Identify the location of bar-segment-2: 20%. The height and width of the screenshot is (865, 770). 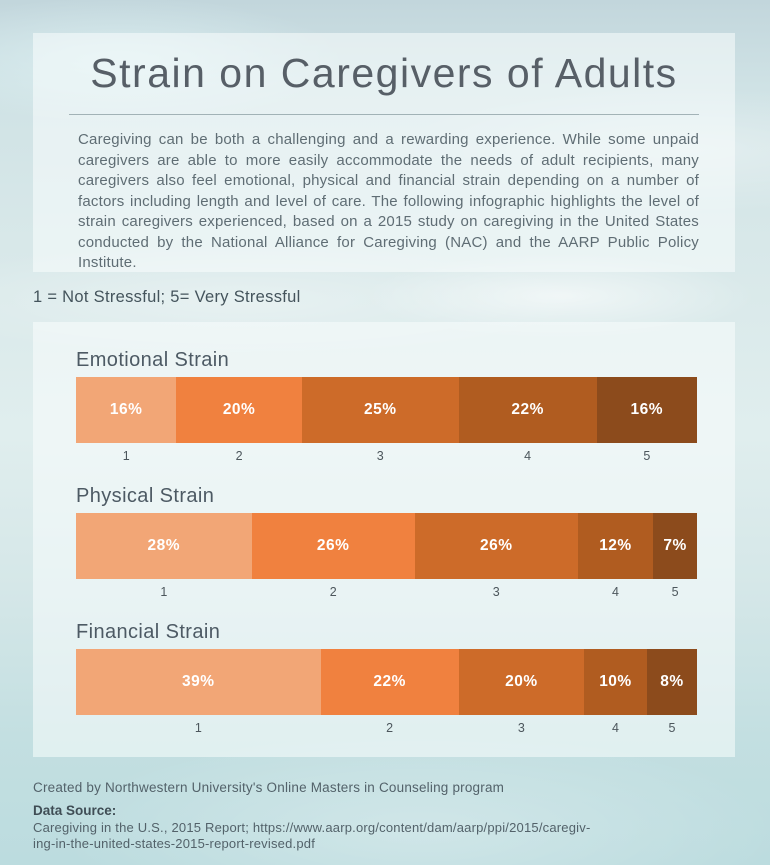
(239, 410).